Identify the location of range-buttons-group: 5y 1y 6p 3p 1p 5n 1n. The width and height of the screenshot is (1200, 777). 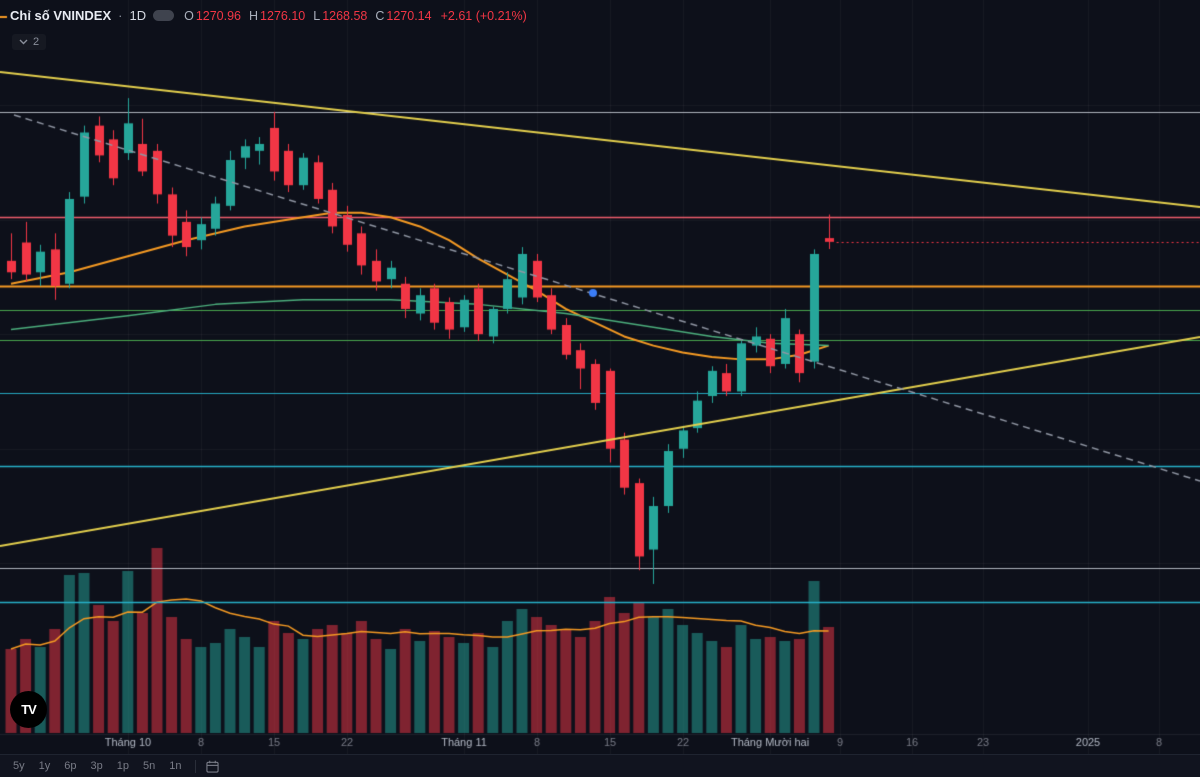
(97, 766).